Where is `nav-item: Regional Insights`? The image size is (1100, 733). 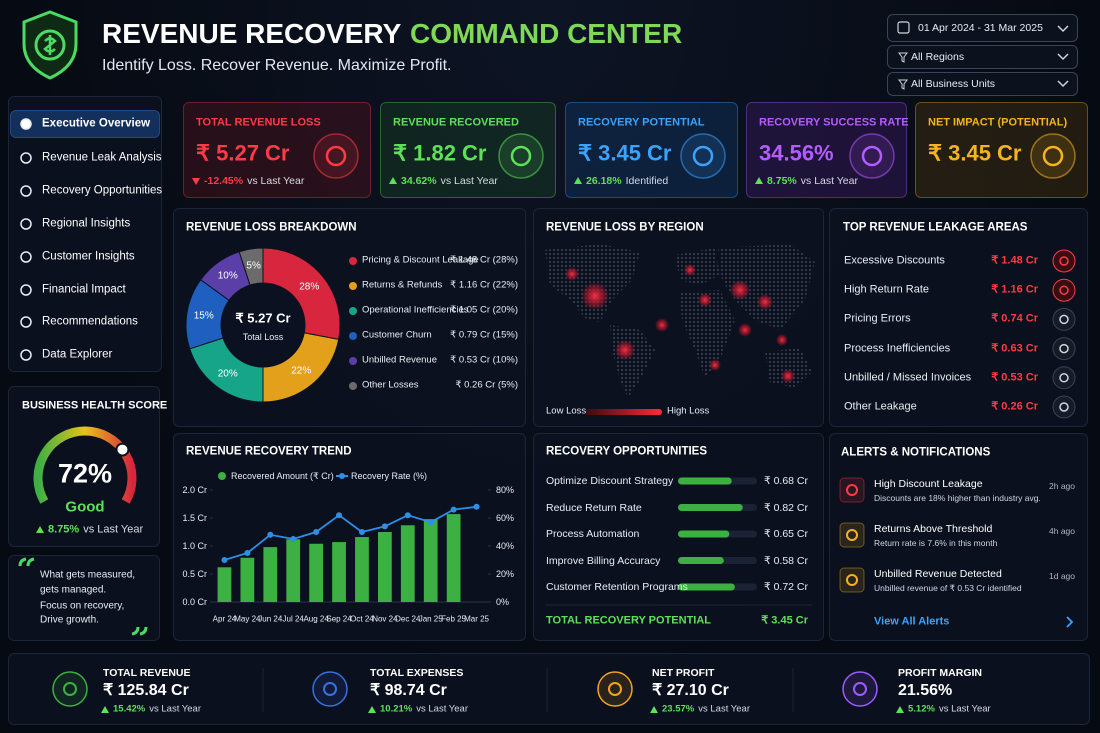
nav-item: Regional Insights is located at coordinates (86, 223).